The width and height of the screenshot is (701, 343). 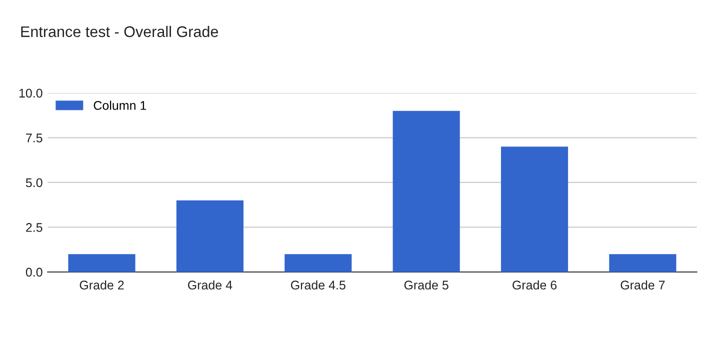 I want to click on chart-title: Entrance test - Overall Grade, so click(x=119, y=32).